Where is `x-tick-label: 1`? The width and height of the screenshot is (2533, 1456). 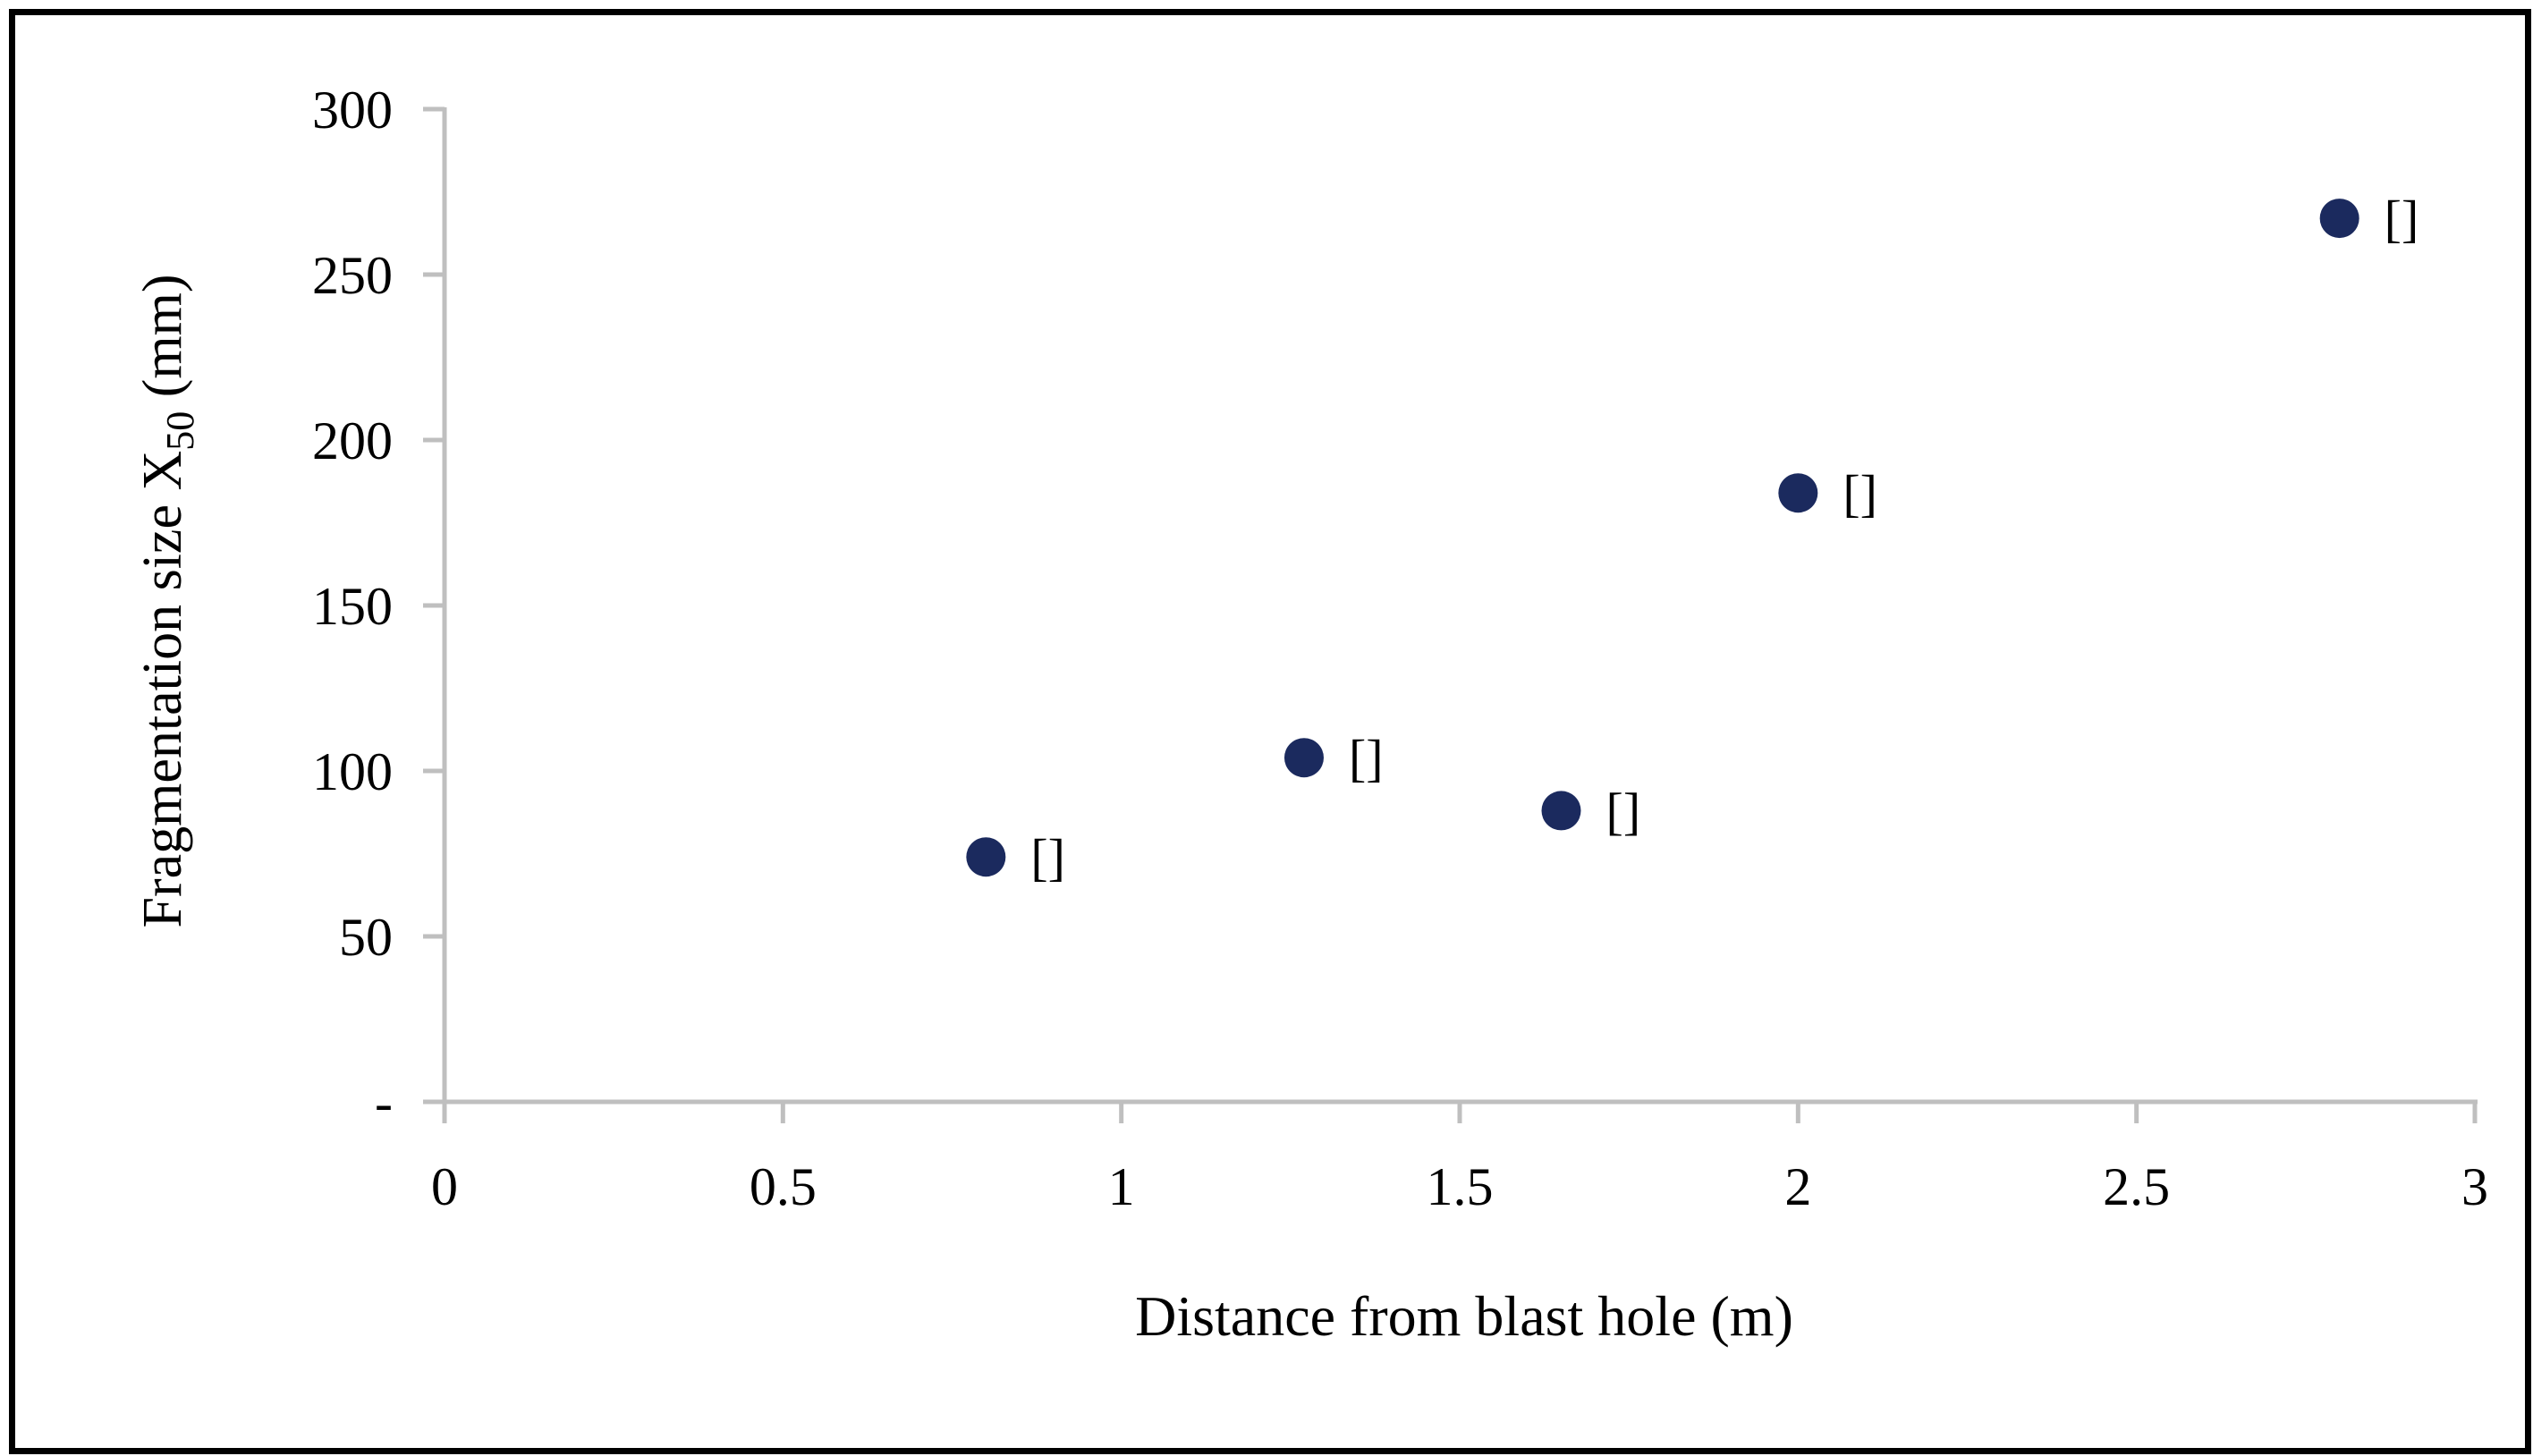
x-tick-label: 1 is located at coordinates (1121, 1186).